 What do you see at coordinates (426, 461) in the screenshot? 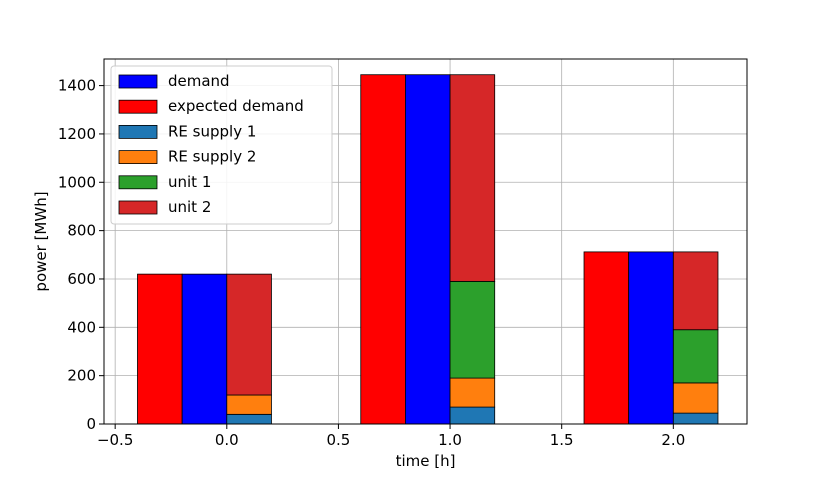
I see `x-axis-label: time [h]` at bounding box center [426, 461].